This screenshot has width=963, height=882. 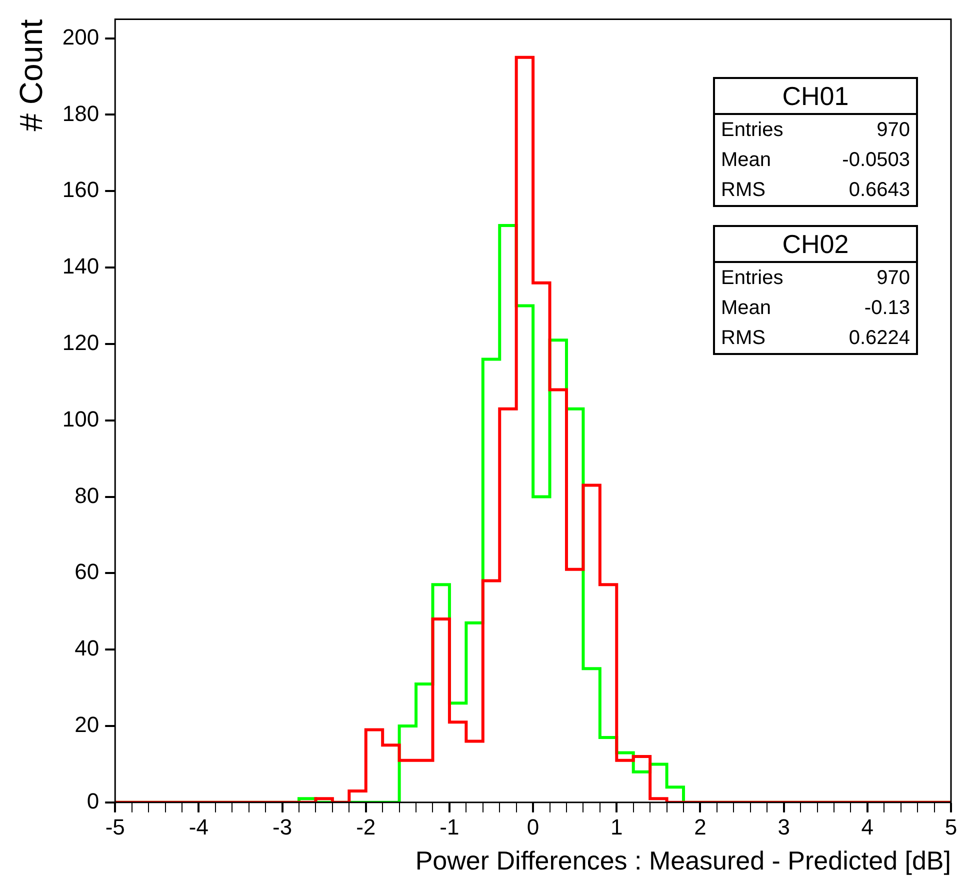 I want to click on annotation: -0.0503, so click(x=876, y=160).